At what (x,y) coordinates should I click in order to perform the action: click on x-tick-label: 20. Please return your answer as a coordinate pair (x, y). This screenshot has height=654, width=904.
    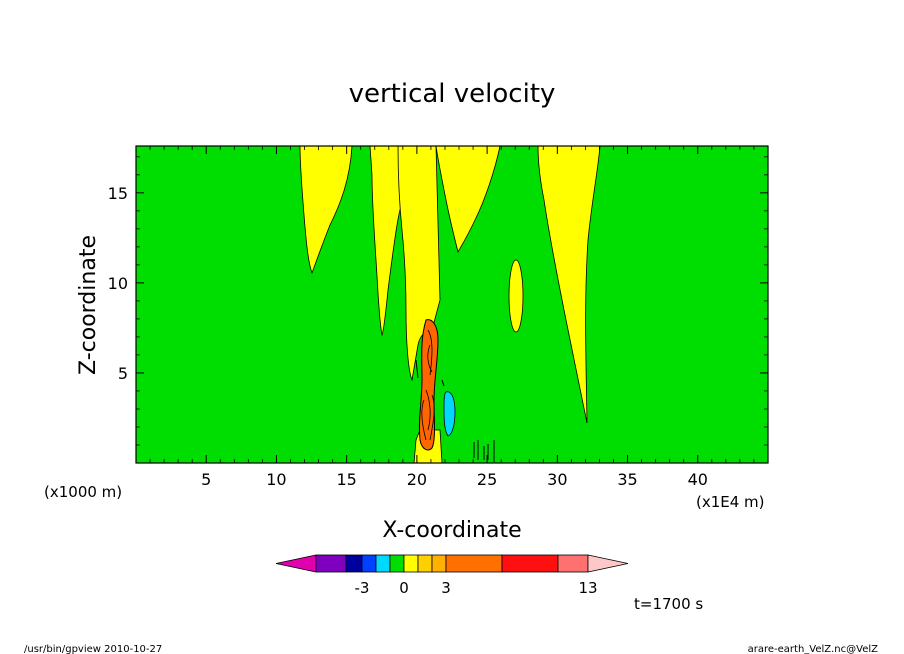
    Looking at the image, I should click on (417, 479).